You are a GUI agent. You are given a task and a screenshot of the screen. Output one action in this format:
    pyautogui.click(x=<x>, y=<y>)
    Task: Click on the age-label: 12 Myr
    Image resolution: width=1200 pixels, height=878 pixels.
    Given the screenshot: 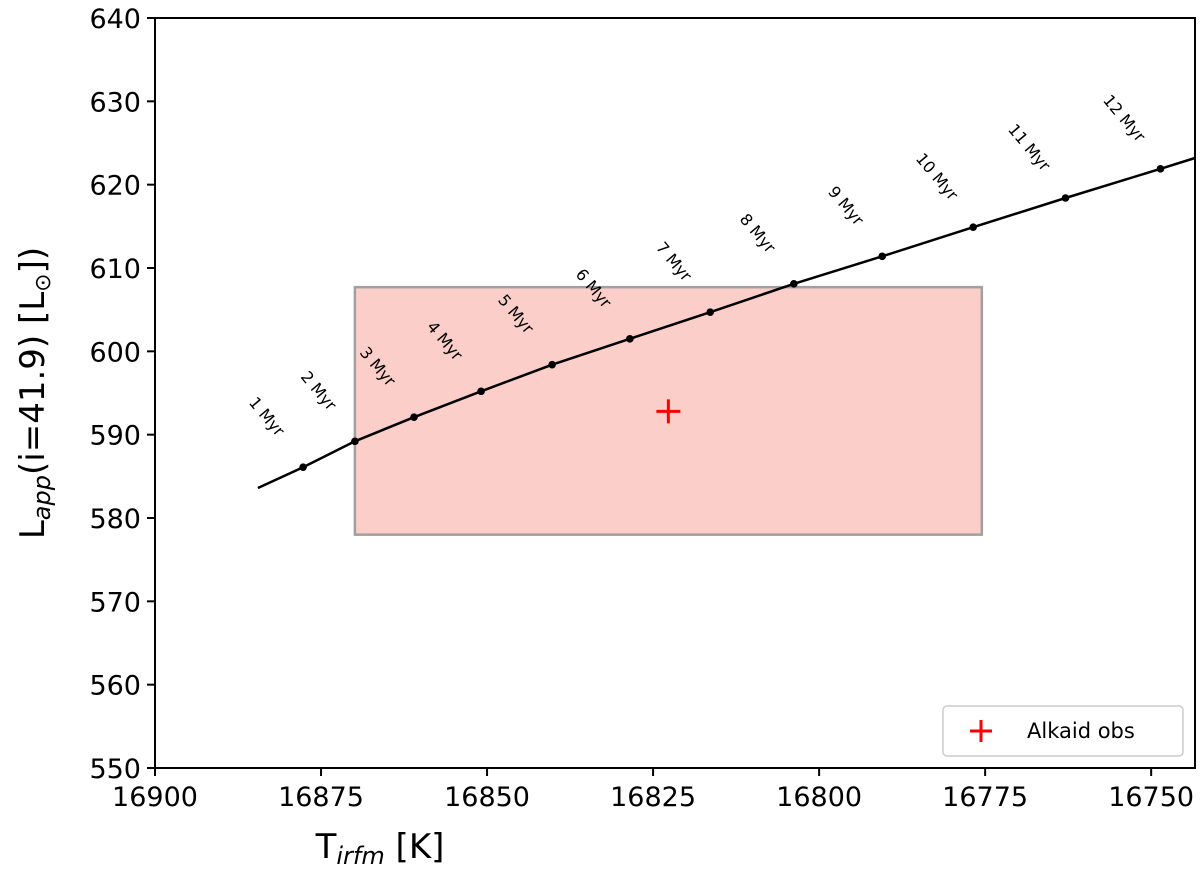 What is the action you would take?
    pyautogui.click(x=1124, y=118)
    